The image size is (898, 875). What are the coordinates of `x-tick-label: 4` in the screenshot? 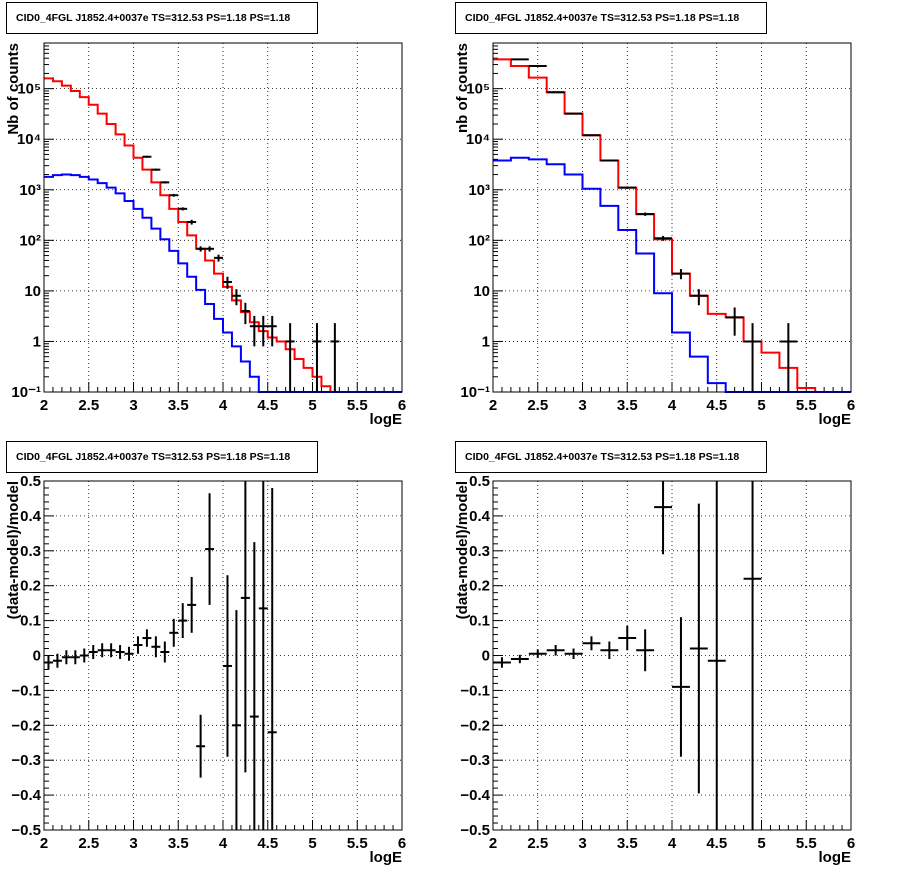 It's located at (223, 405).